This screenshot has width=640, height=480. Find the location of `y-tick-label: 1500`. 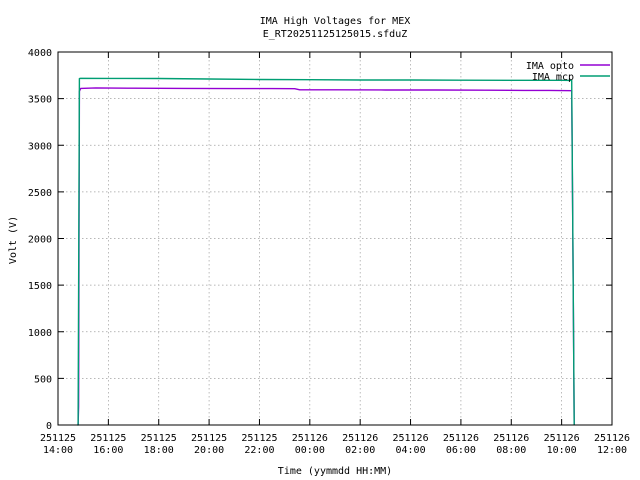

y-tick-label: 1500 is located at coordinates (40, 286).